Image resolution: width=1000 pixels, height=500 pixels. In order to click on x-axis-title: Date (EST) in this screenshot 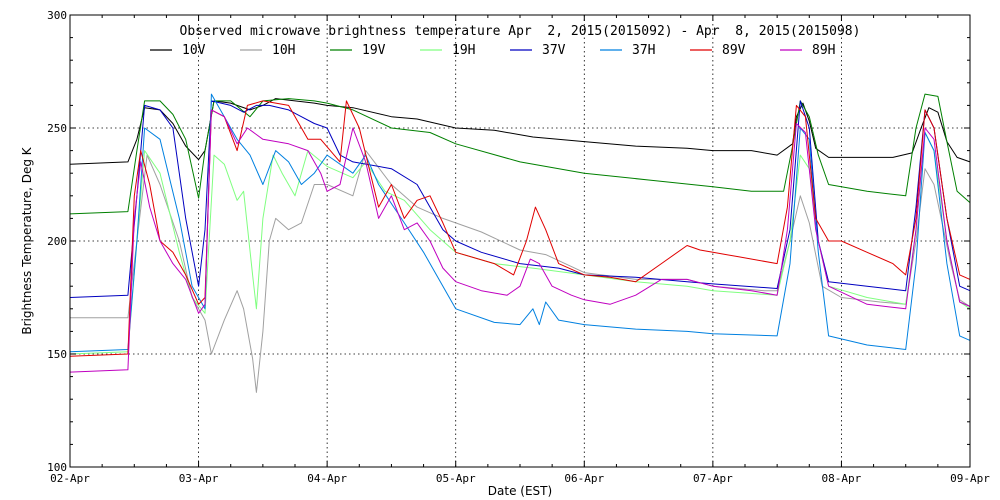, I will do `click(520, 491)`.